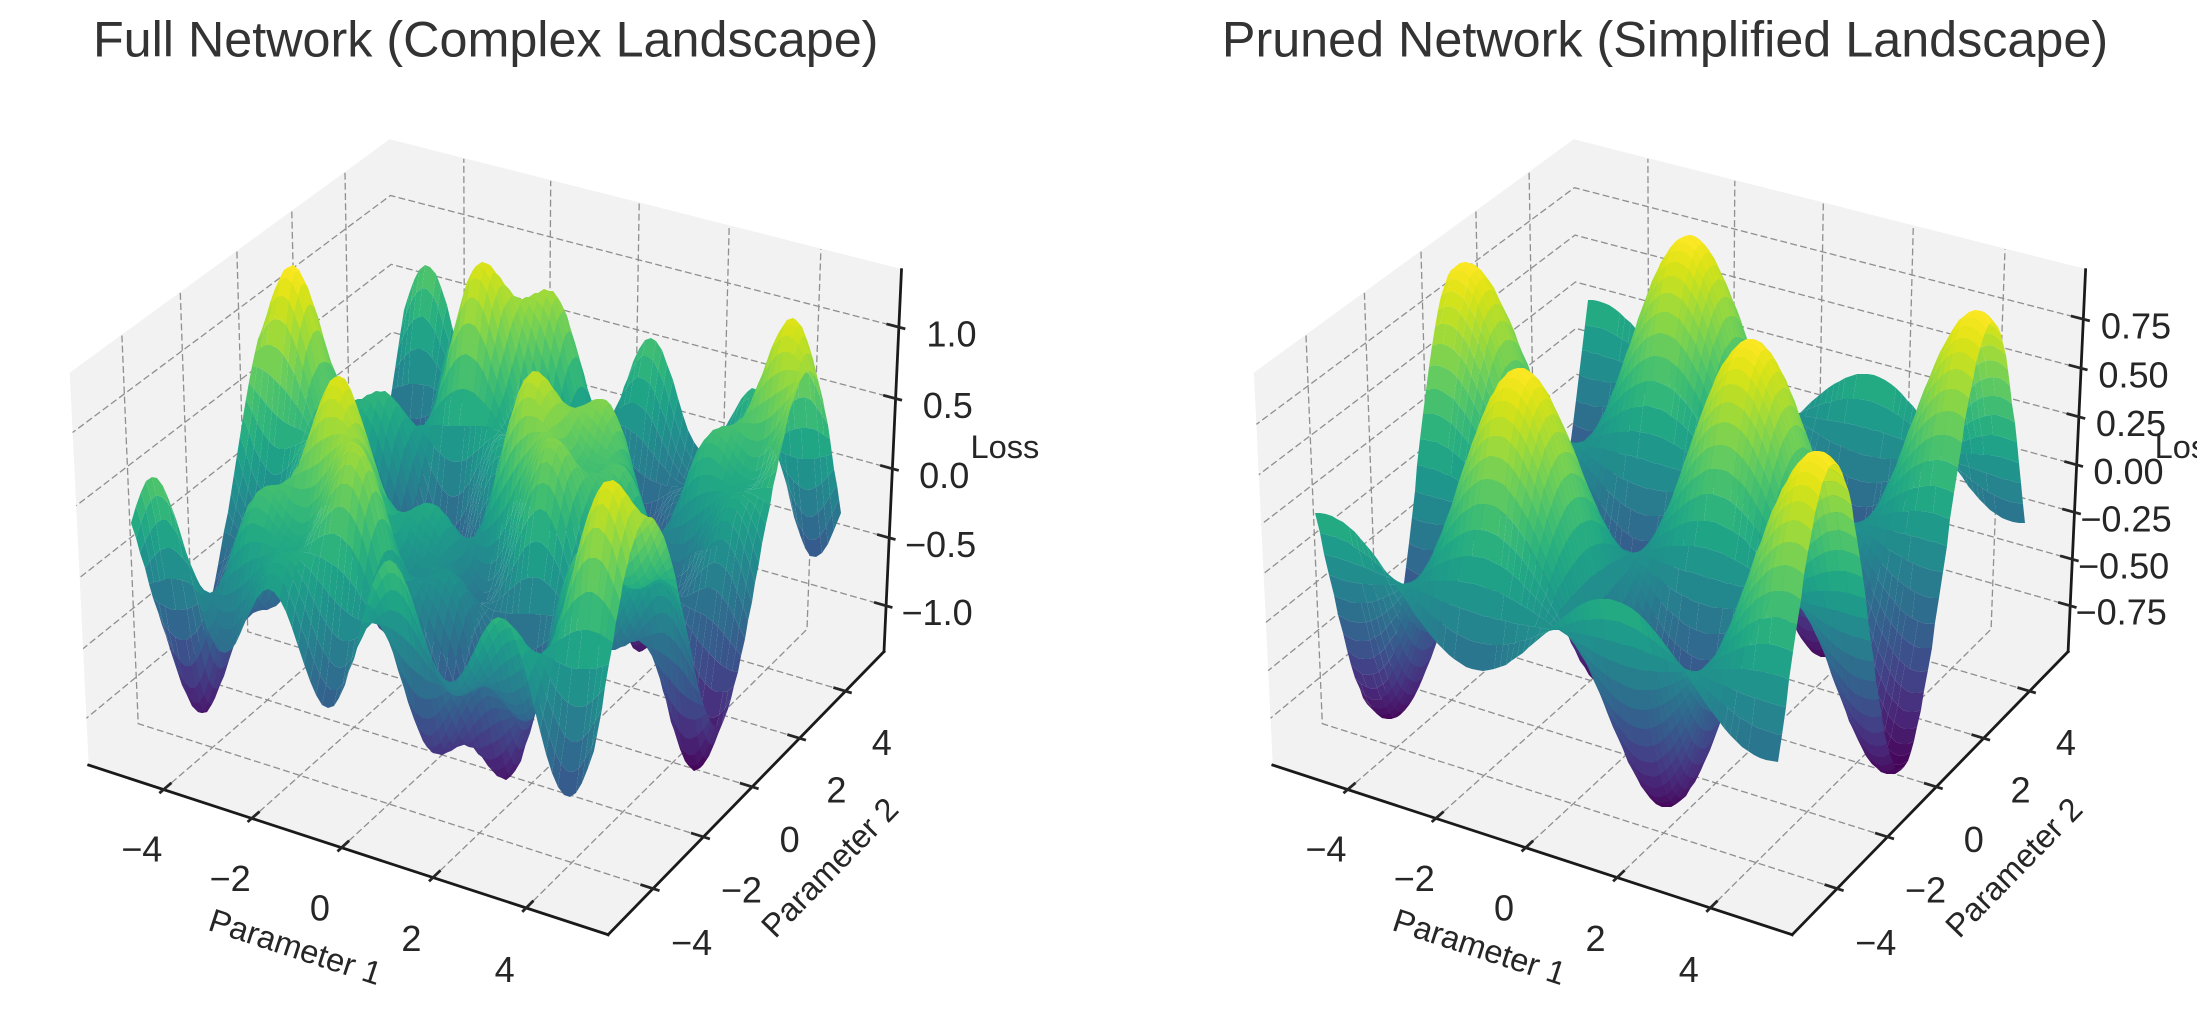  What do you see at coordinates (951, 334) in the screenshot?
I see `svg-text: 1.0` at bounding box center [951, 334].